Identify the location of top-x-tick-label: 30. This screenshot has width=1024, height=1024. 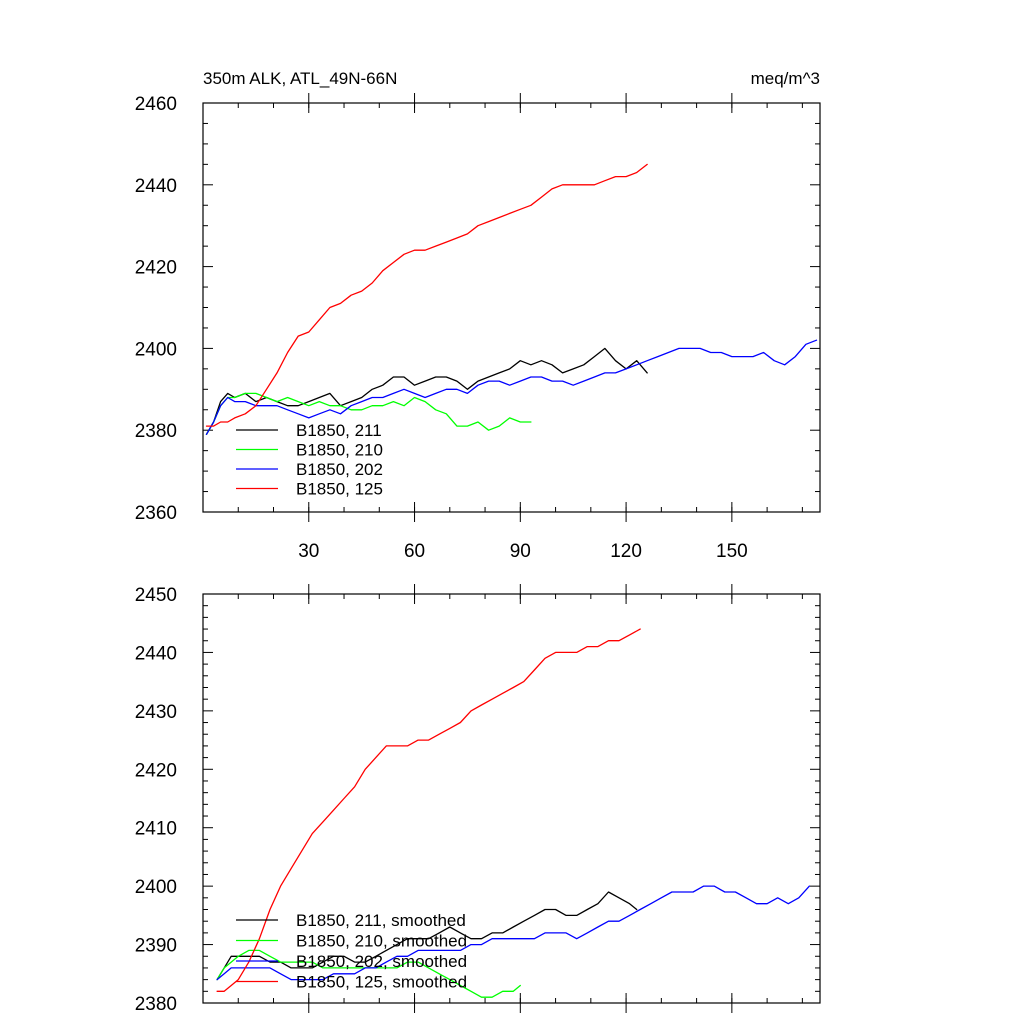
(308, 551).